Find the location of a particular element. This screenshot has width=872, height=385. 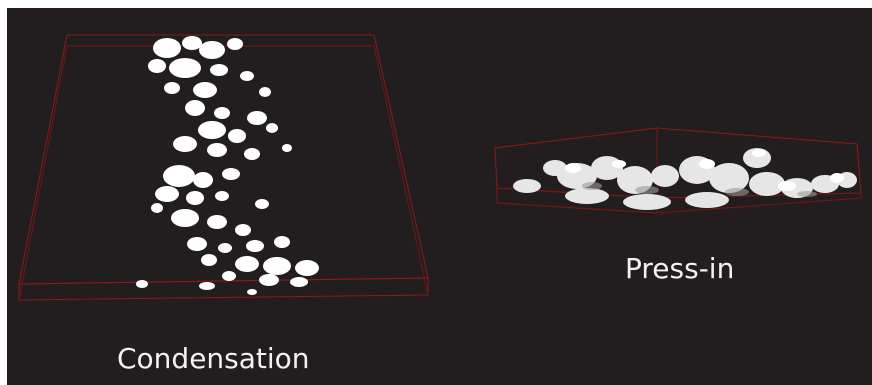

press-in-visualization is located at coordinates (678, 170).